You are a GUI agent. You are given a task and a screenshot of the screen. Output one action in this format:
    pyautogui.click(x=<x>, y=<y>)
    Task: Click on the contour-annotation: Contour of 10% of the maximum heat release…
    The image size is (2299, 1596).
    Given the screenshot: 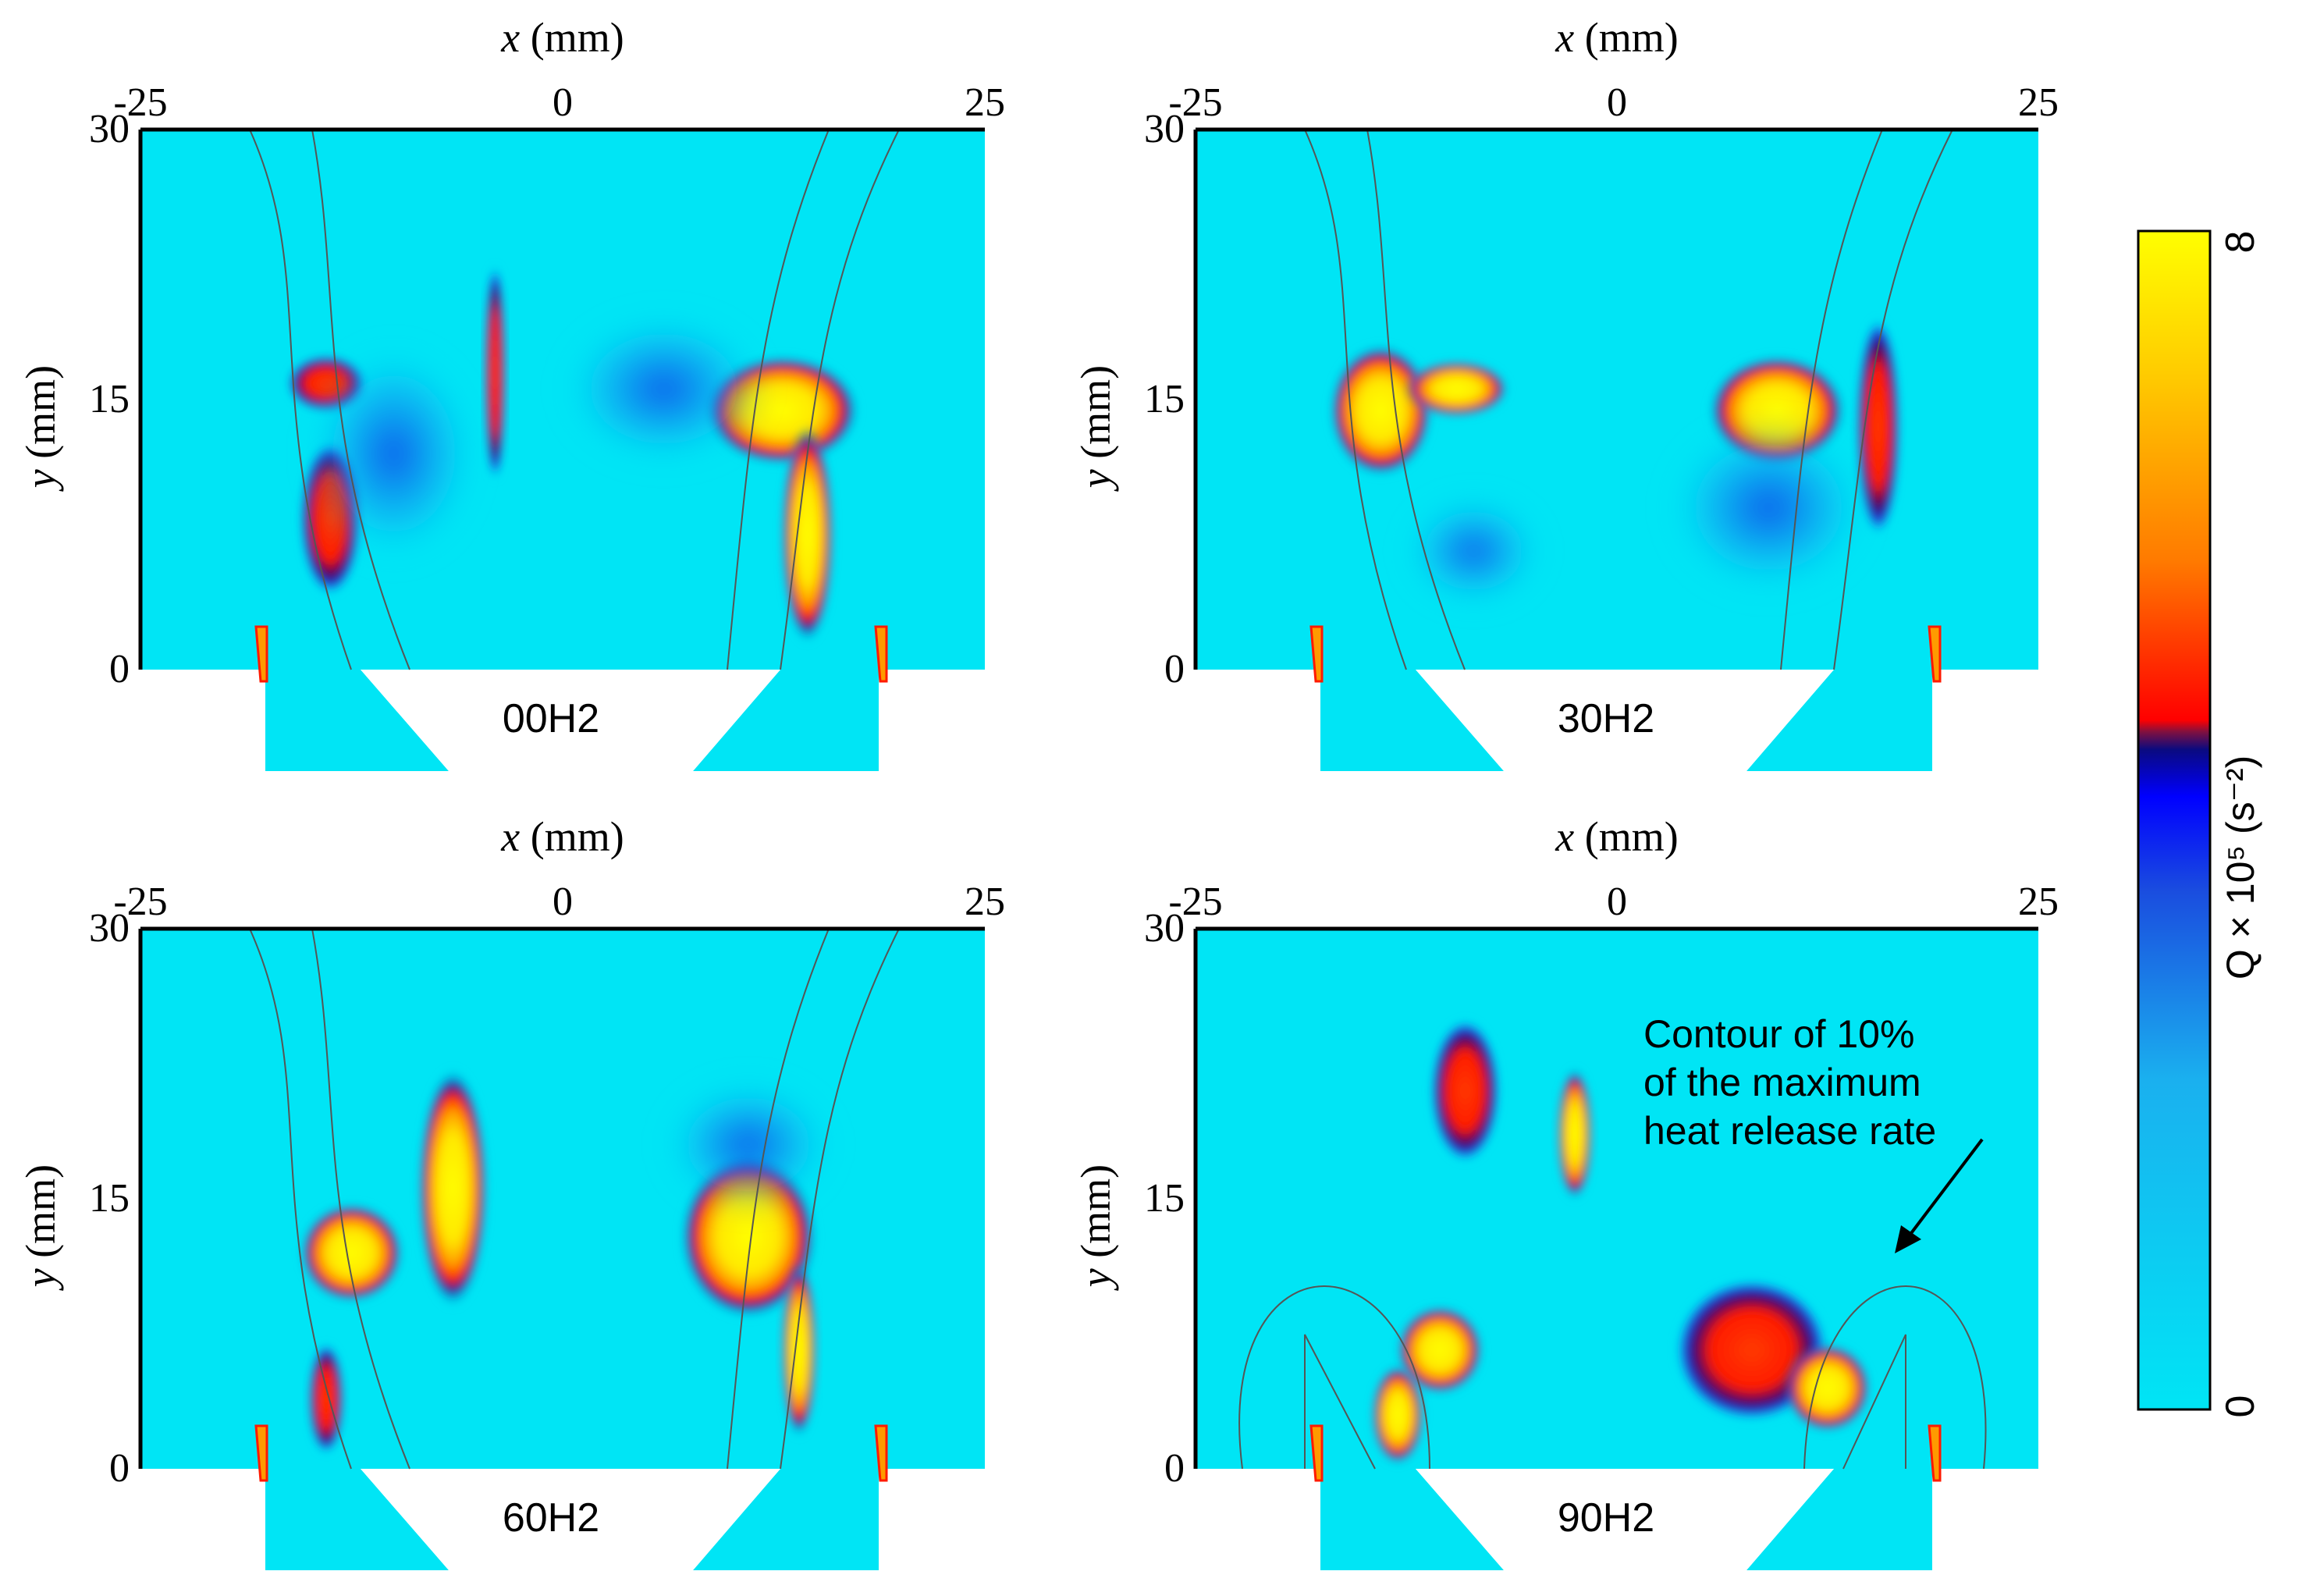 What is the action you would take?
    pyautogui.click(x=1813, y=1132)
    